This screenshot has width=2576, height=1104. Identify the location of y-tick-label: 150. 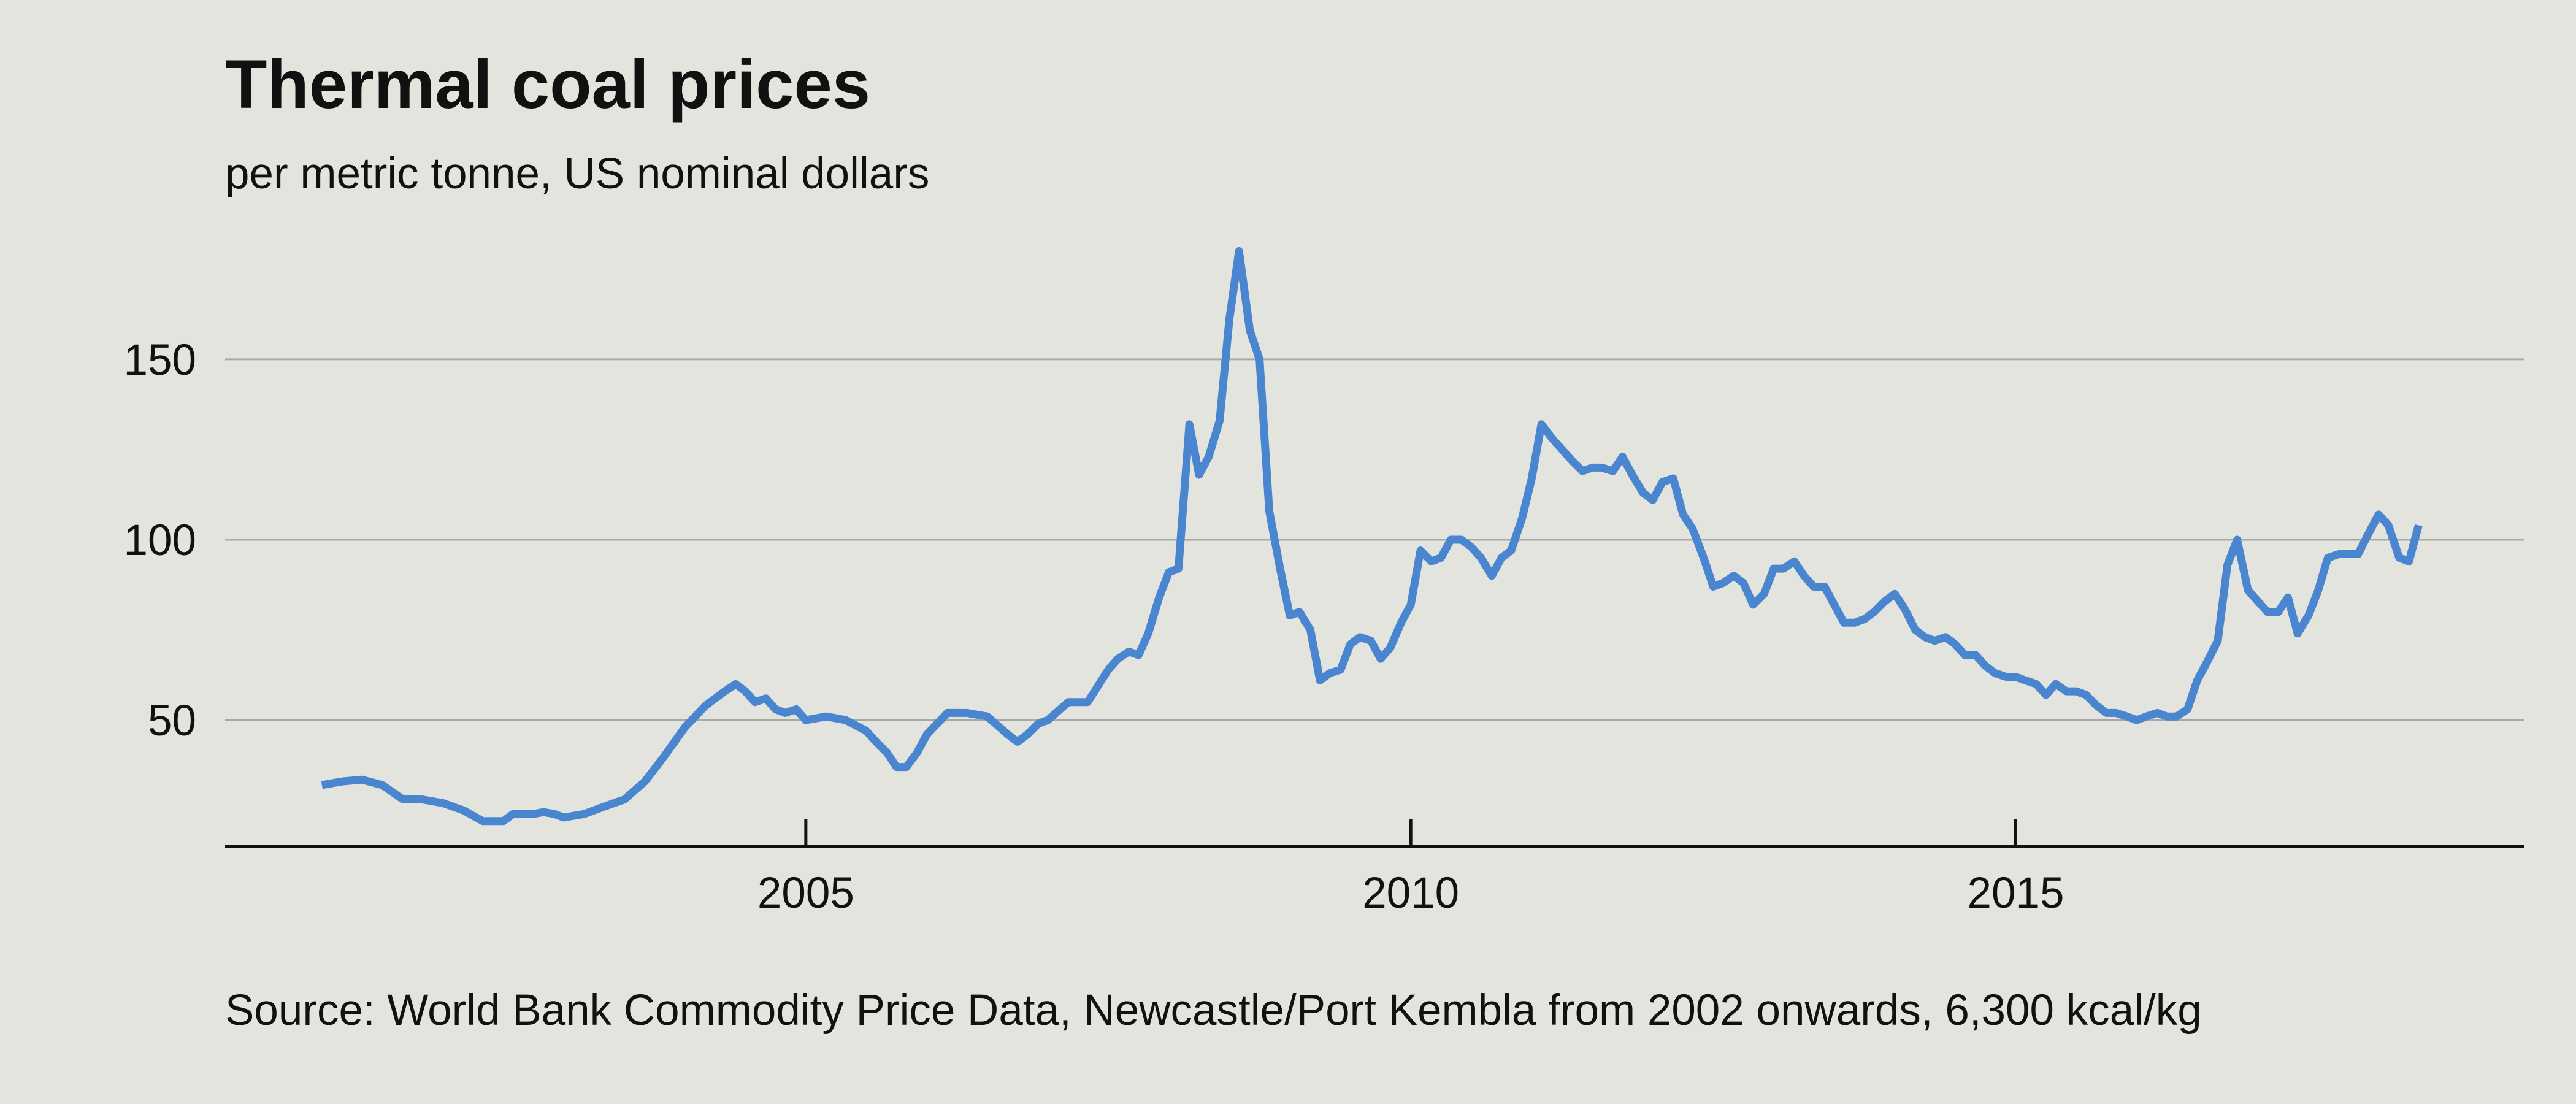
(160, 360).